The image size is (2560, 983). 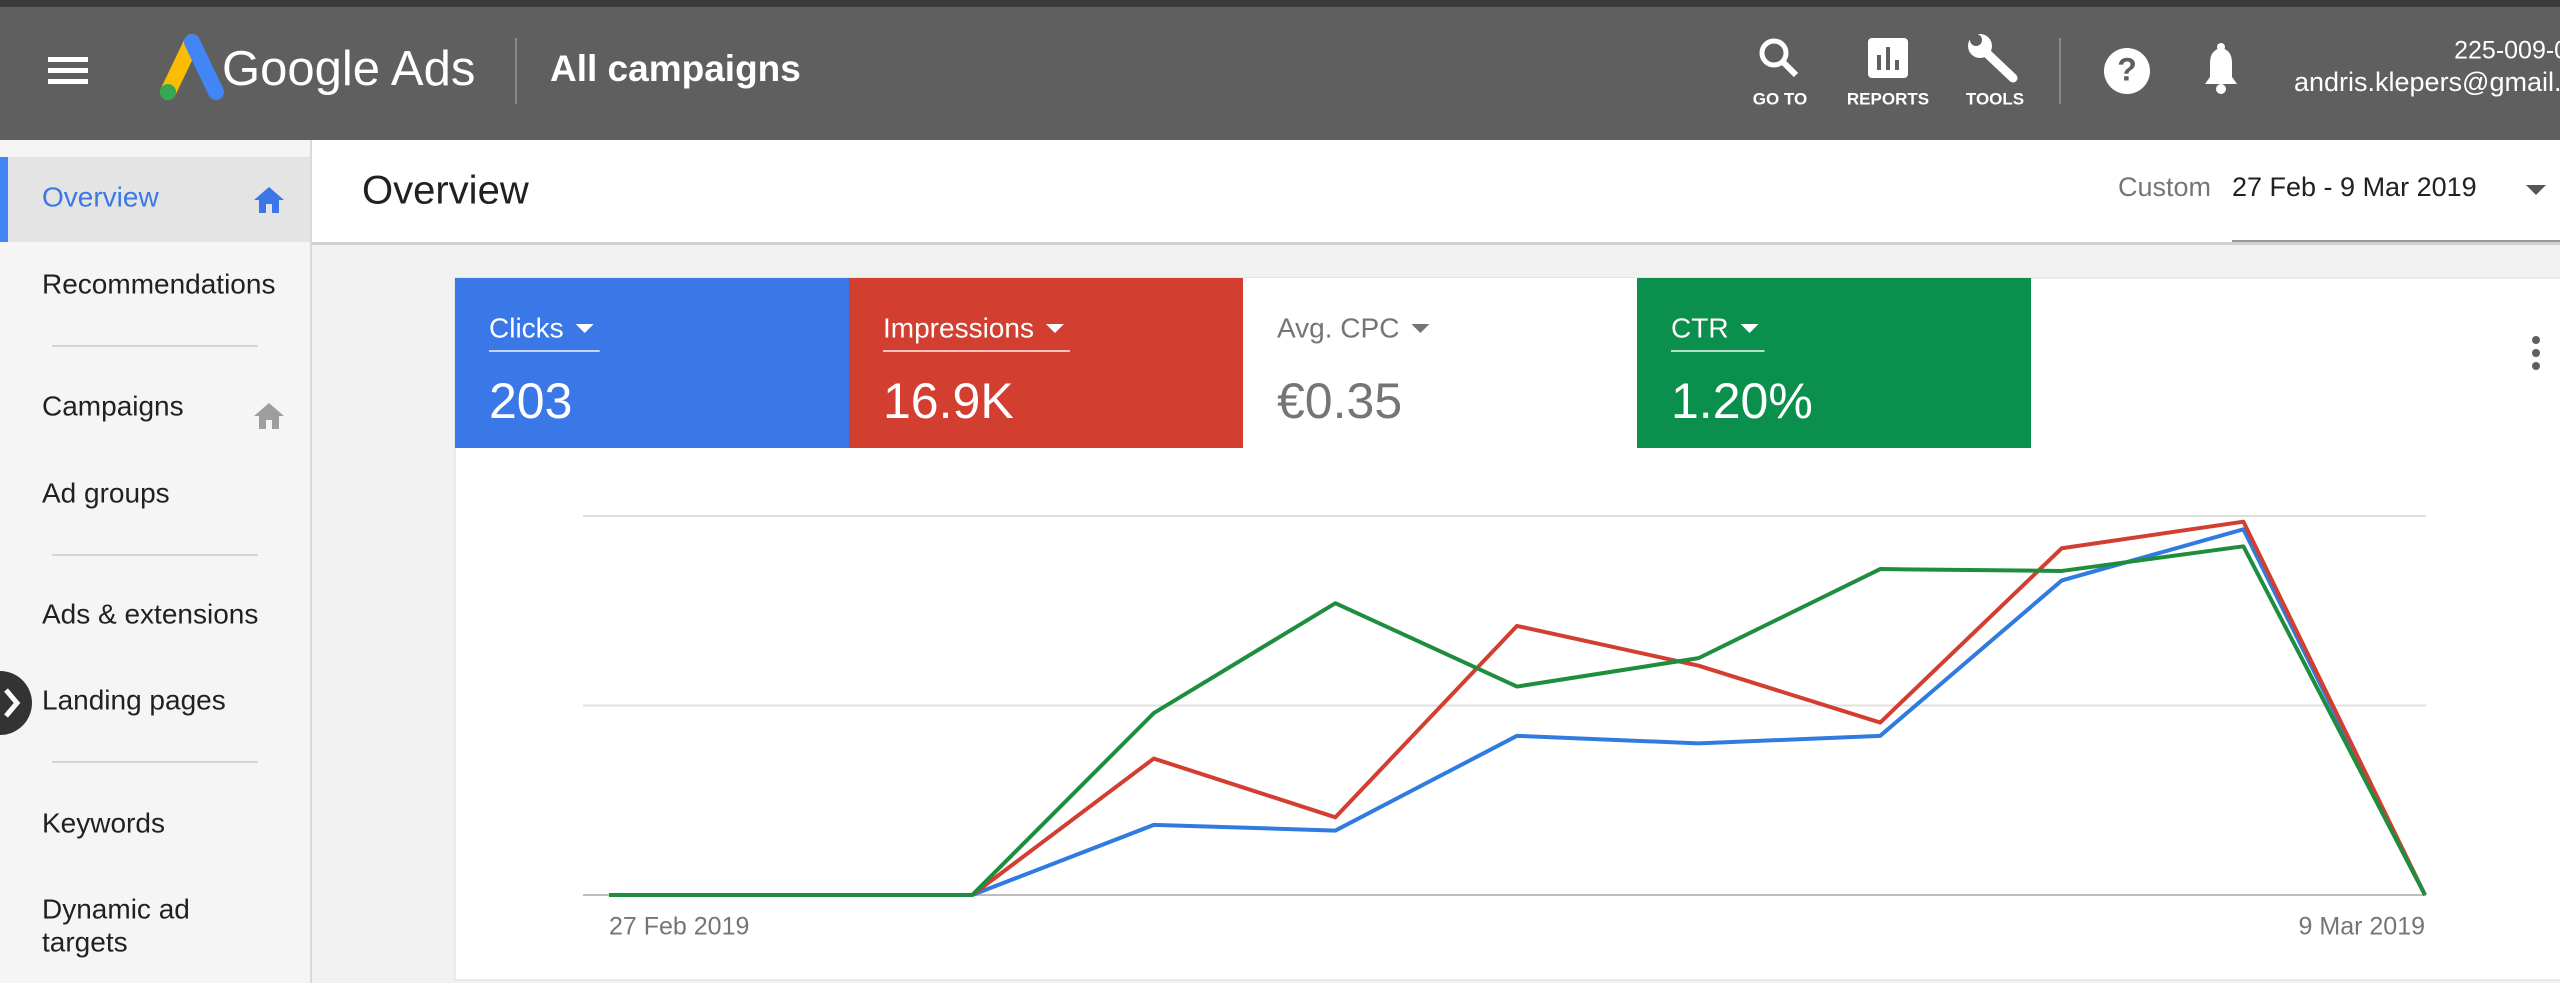 What do you see at coordinates (2396, 241) in the screenshot?
I see `date-underline` at bounding box center [2396, 241].